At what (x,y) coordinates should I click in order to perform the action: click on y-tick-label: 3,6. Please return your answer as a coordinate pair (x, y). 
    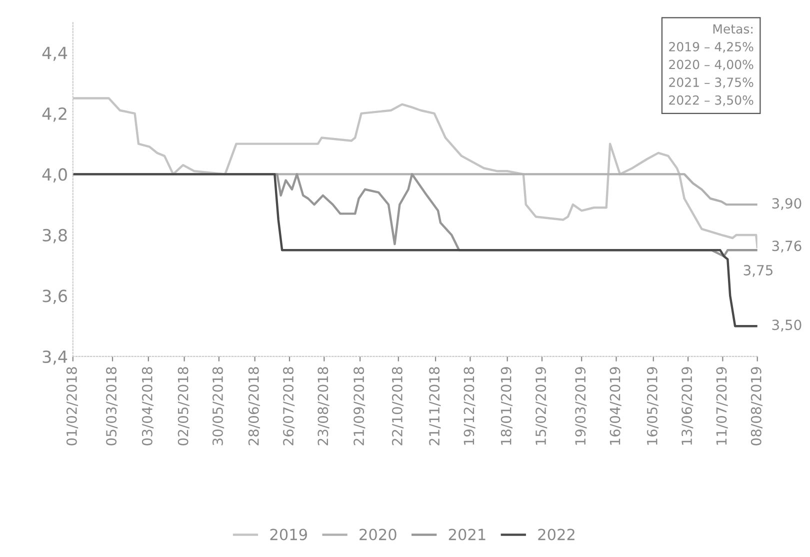
    Looking at the image, I should click on (54, 297).